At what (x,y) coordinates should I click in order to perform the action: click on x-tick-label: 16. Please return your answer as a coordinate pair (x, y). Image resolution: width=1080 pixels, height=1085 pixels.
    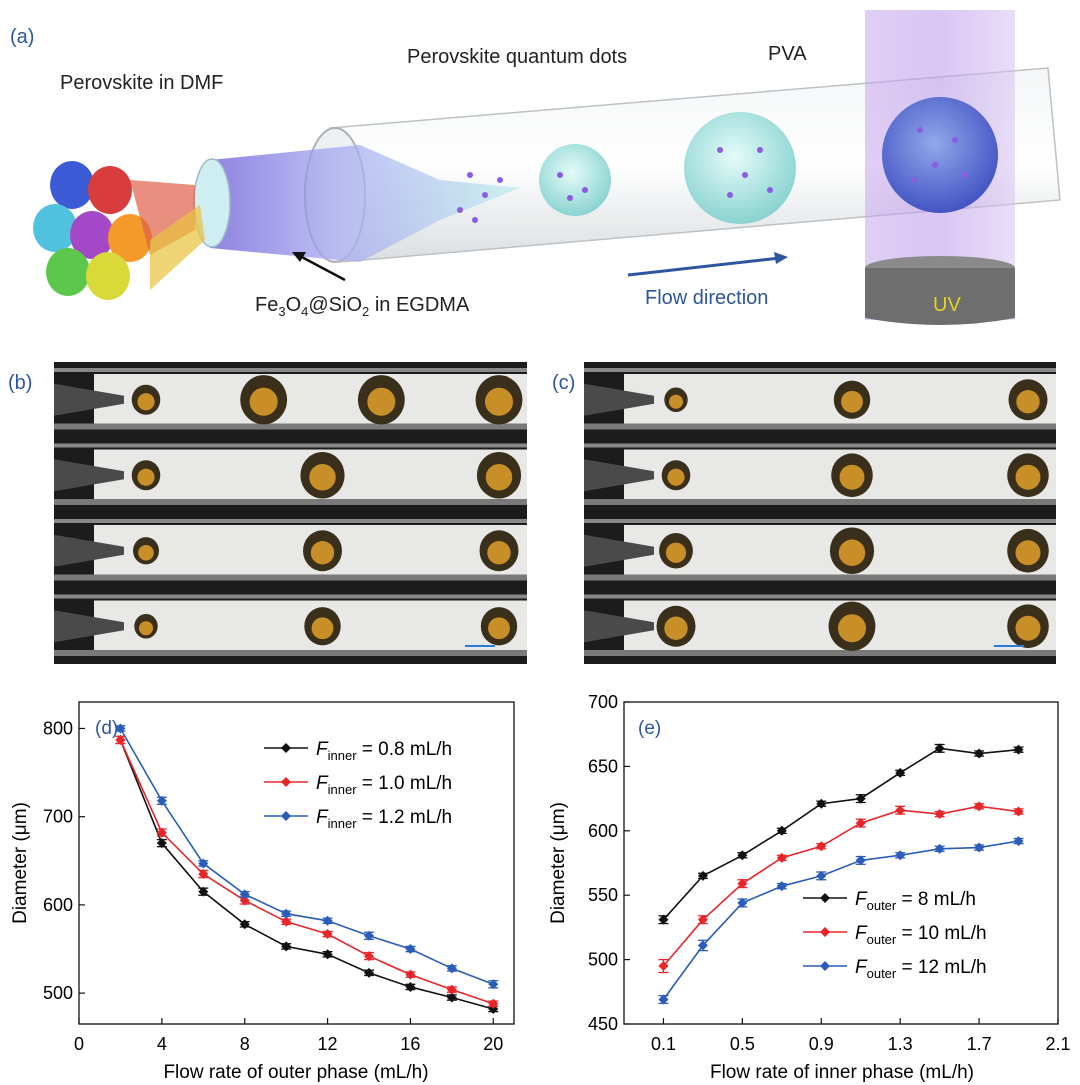
    Looking at the image, I should click on (410, 1044).